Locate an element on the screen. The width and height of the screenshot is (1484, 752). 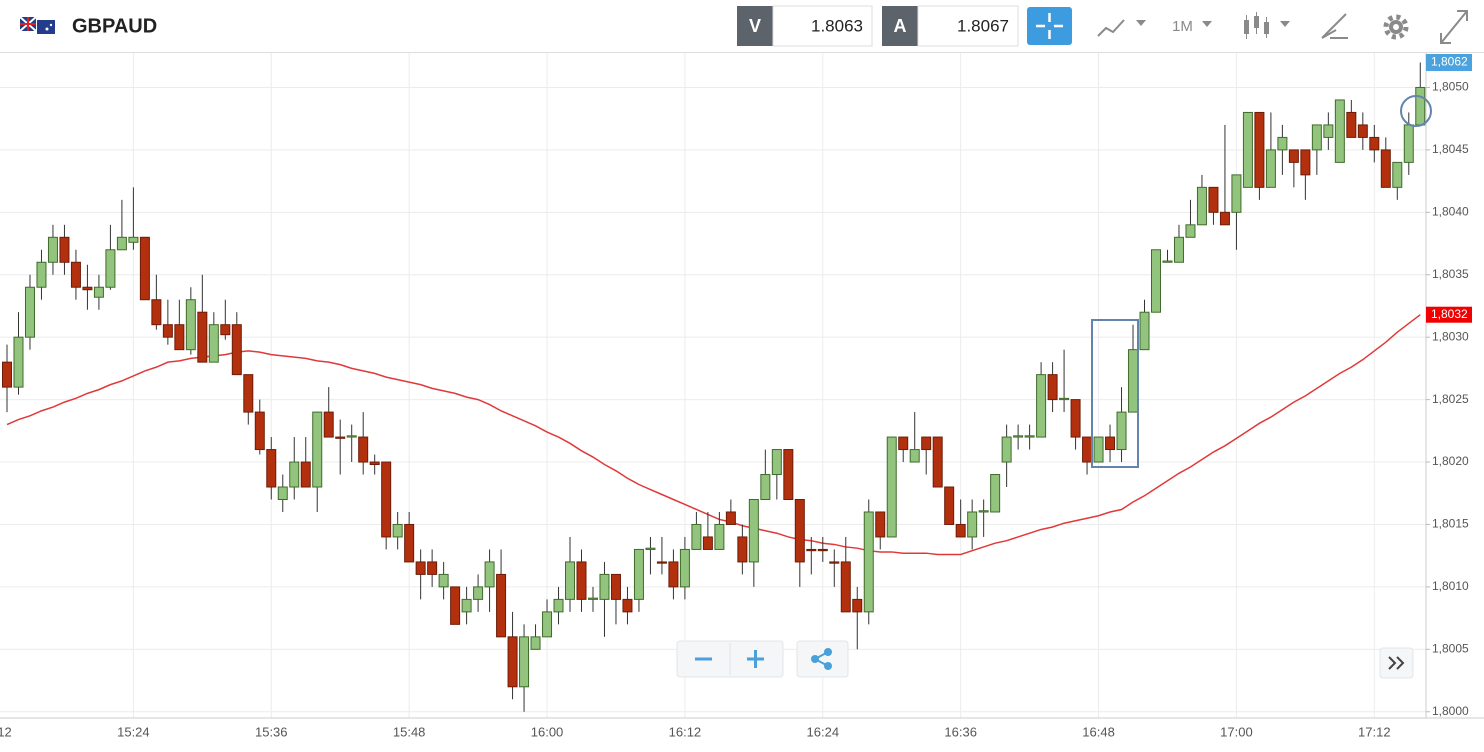
y-tick-label: 1,8040 is located at coordinates (1450, 211).